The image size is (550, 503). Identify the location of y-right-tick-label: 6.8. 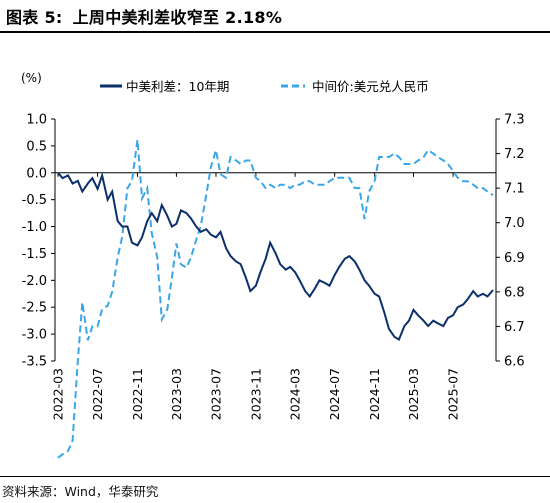
(514, 292).